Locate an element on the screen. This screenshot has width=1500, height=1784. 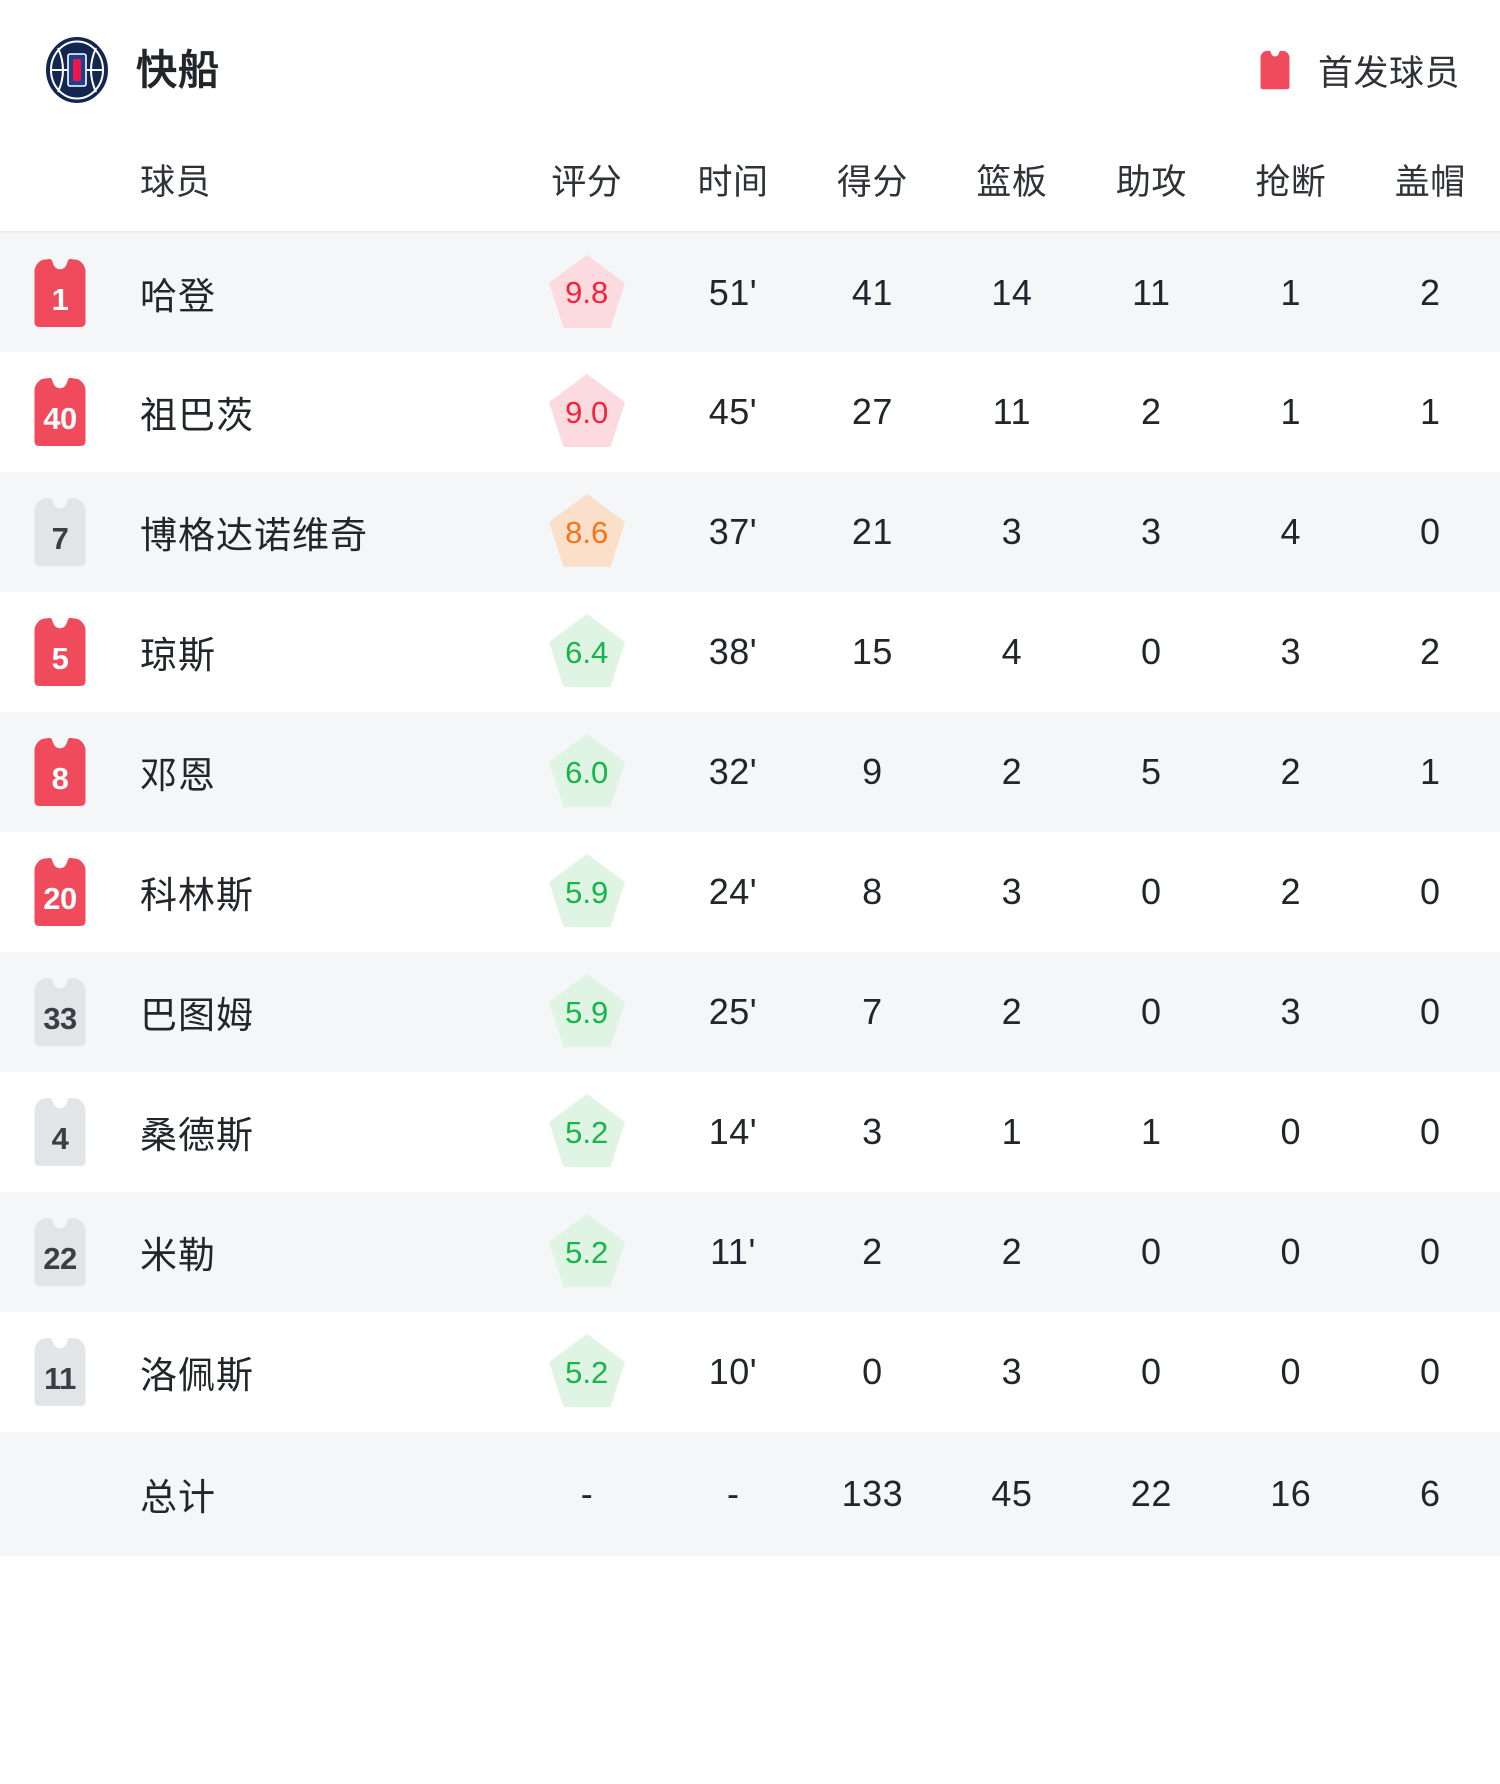
table-row: 1 哈登 9.8 51' 41 14 11 1 2 is located at coordinates (750, 292).